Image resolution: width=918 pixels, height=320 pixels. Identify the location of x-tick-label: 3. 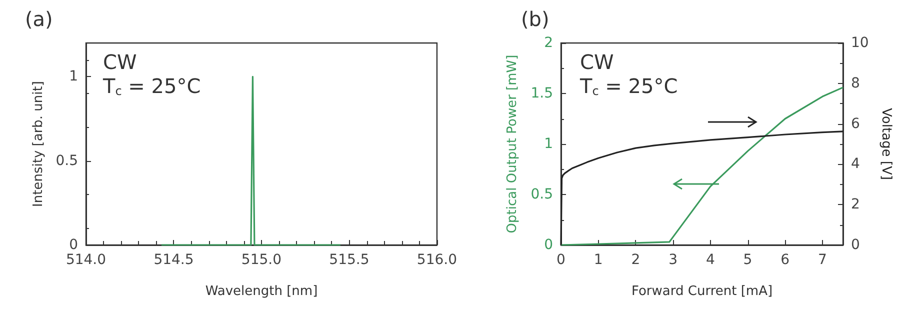
(673, 260).